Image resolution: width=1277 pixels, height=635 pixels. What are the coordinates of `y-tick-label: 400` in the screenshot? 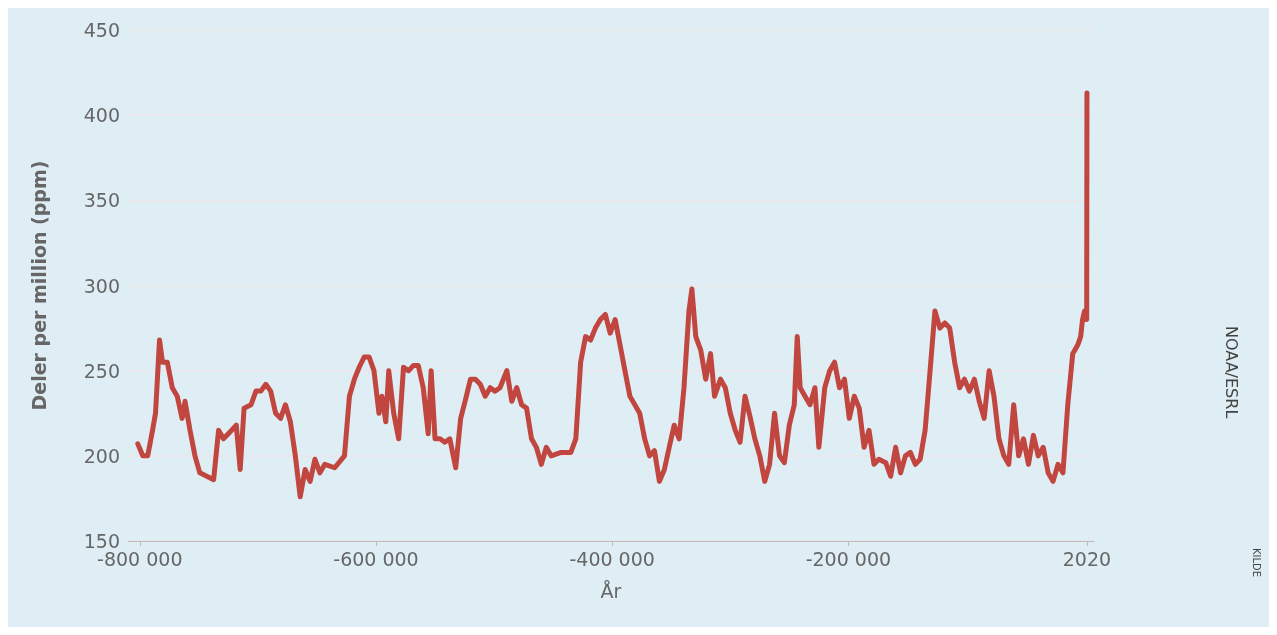 It's located at (101, 115).